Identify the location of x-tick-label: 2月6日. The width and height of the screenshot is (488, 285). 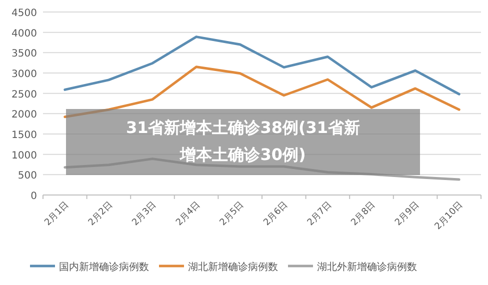
(276, 214).